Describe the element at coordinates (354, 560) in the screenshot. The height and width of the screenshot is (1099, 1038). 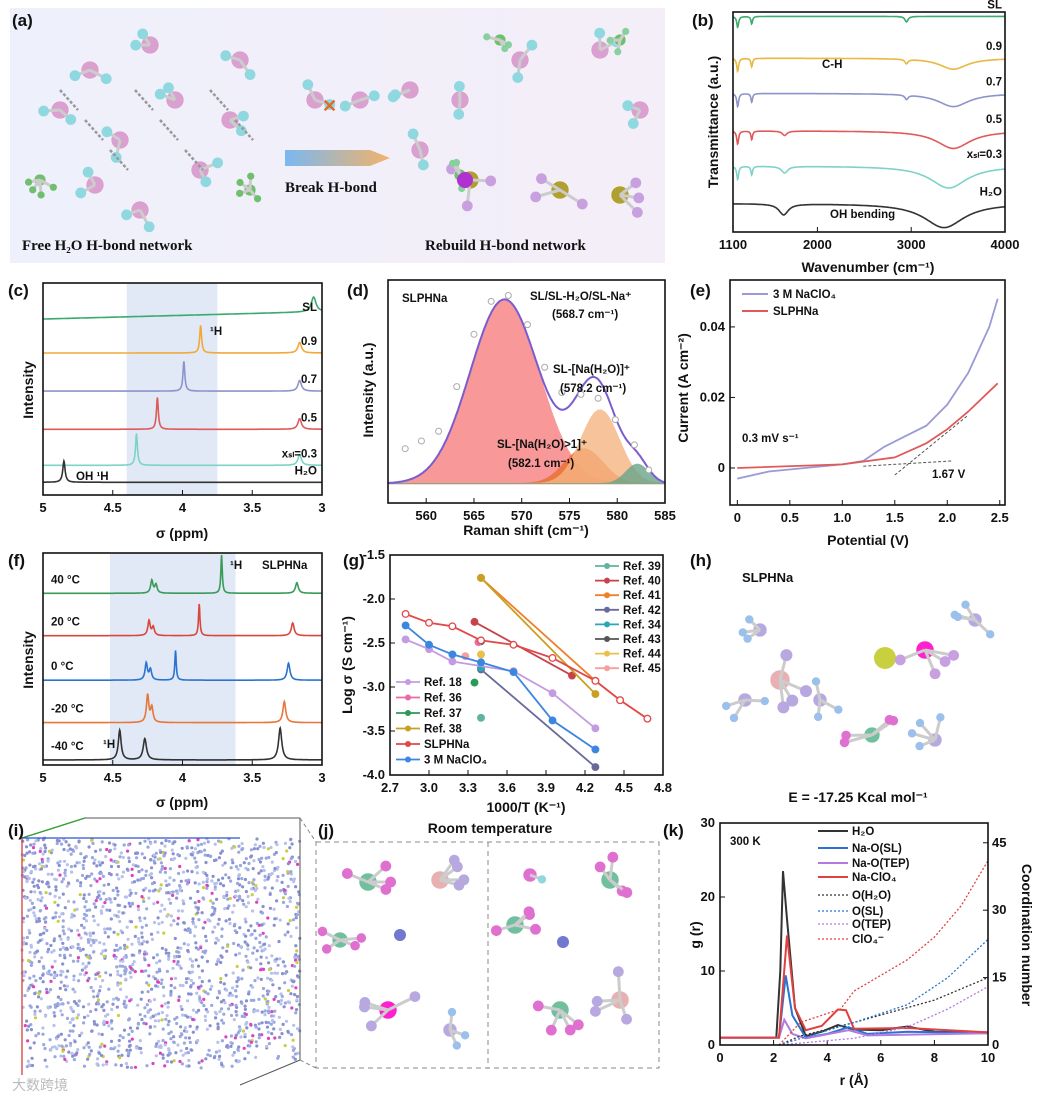
I see `panel-label-g: (g)` at that location.